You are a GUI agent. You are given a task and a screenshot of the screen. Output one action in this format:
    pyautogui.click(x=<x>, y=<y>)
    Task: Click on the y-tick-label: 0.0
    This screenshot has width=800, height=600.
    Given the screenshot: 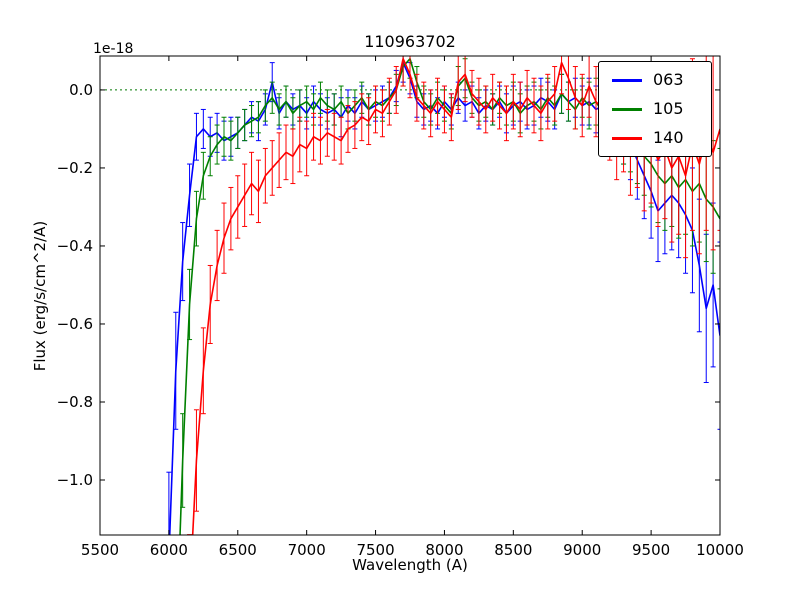 What is the action you would take?
    pyautogui.click(x=81, y=90)
    